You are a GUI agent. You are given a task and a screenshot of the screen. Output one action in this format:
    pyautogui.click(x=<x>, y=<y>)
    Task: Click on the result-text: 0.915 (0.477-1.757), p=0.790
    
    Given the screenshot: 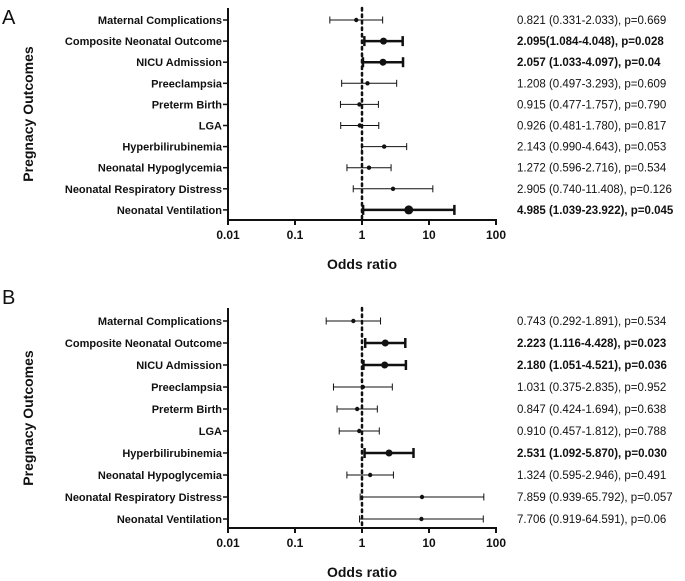 What is the action you would take?
    pyautogui.click(x=591, y=105)
    